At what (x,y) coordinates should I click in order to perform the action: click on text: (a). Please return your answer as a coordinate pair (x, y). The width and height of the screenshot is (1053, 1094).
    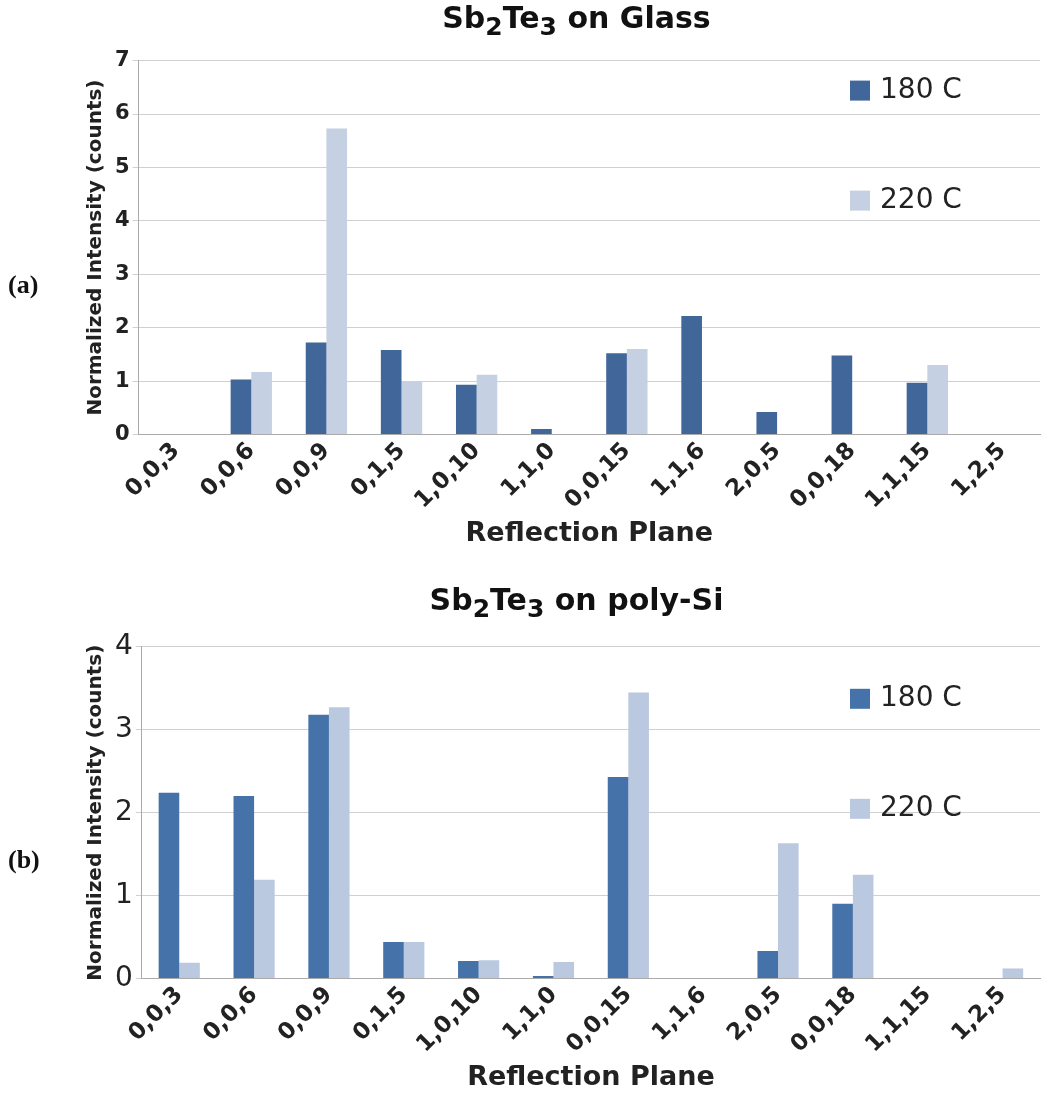
    Looking at the image, I should click on (23, 285).